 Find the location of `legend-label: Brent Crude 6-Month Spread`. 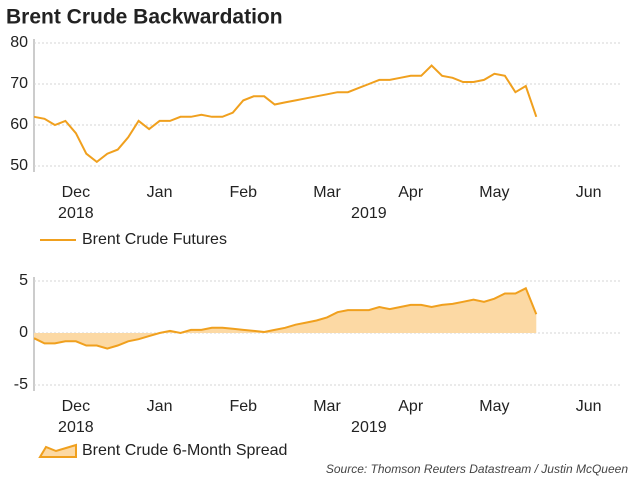

legend-label: Brent Crude 6-Month Spread is located at coordinates (184, 450).